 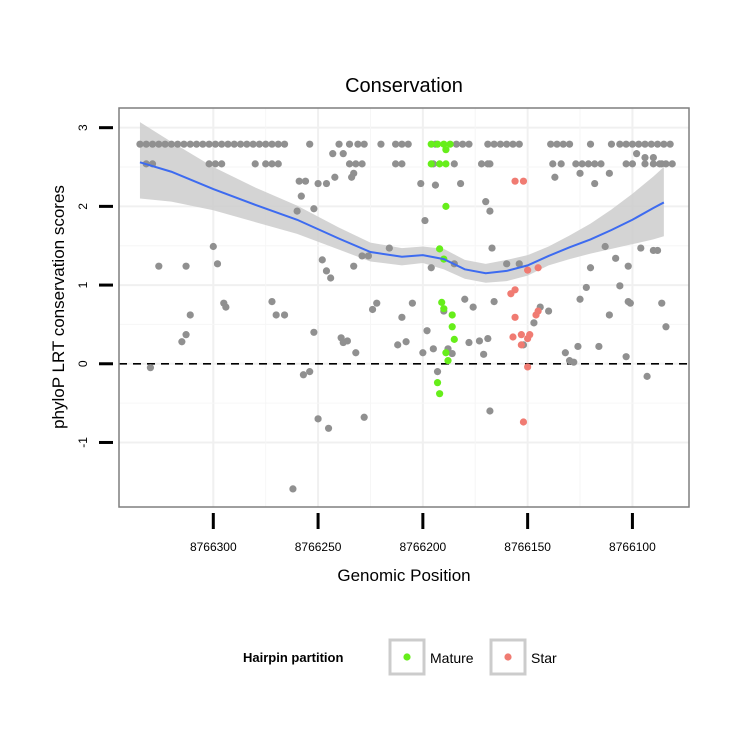 I want to click on smooth-line-layer, so click(x=402, y=218).